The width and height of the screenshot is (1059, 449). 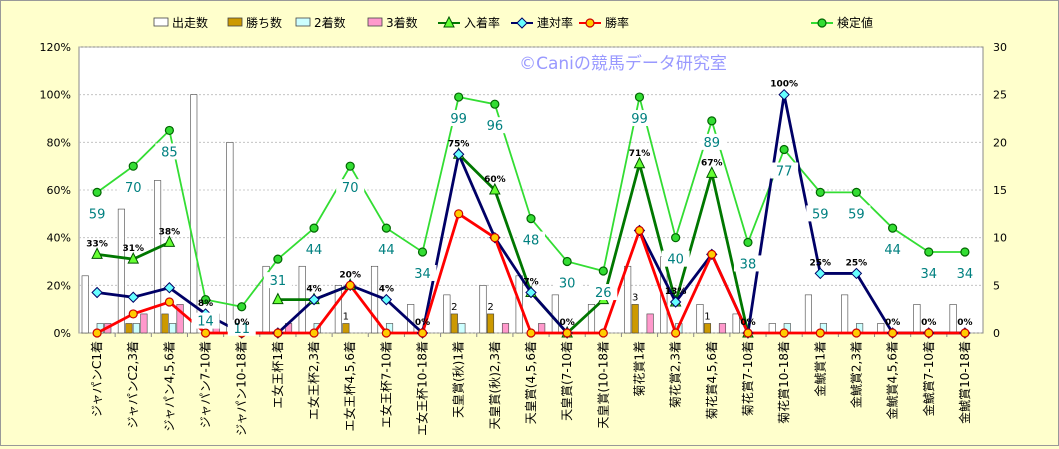 What do you see at coordinates (964, 382) in the screenshot?
I see `x-category-label: 金鯱賞10-18着` at bounding box center [964, 382].